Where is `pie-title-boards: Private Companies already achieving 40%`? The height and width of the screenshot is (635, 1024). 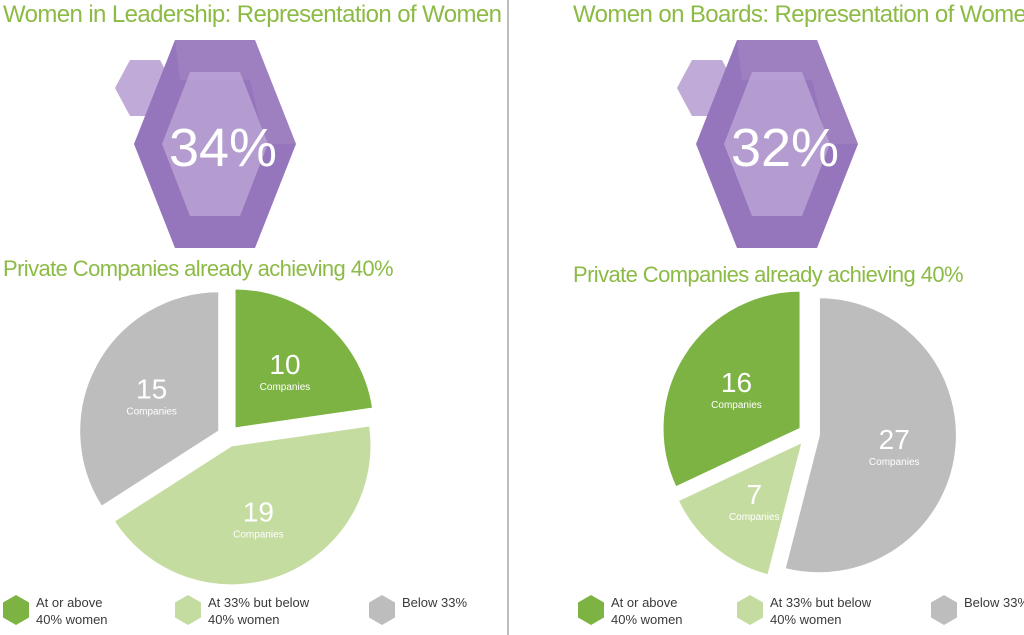
pie-title-boards: Private Companies already achieving 40% is located at coordinates (768, 274).